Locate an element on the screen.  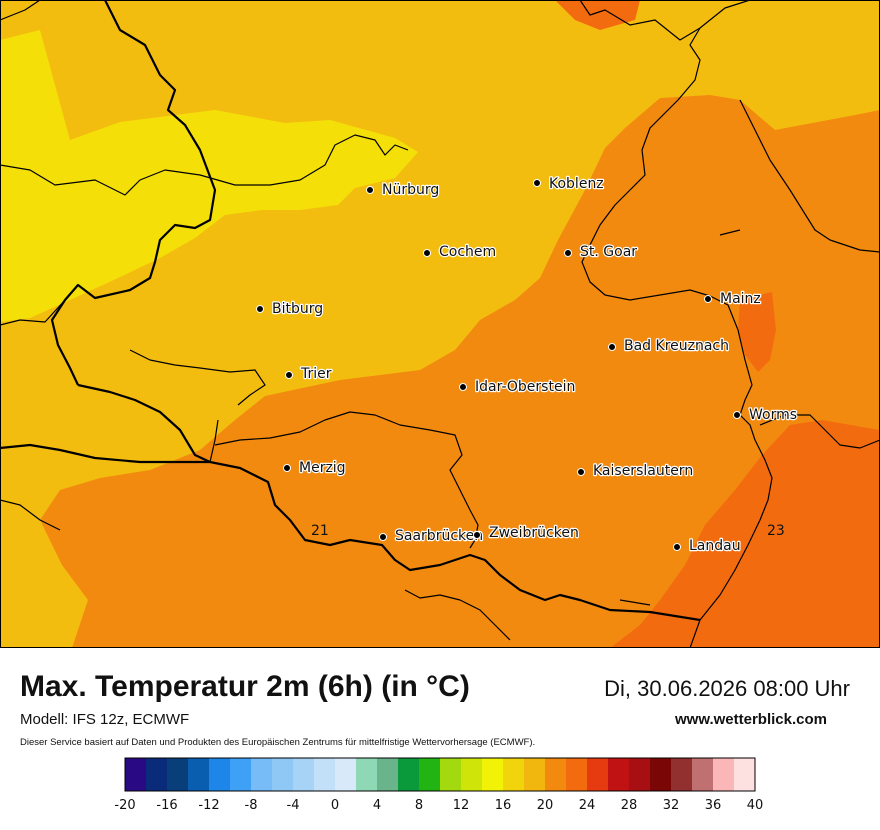
city-trier: Trier is located at coordinates (309, 374).